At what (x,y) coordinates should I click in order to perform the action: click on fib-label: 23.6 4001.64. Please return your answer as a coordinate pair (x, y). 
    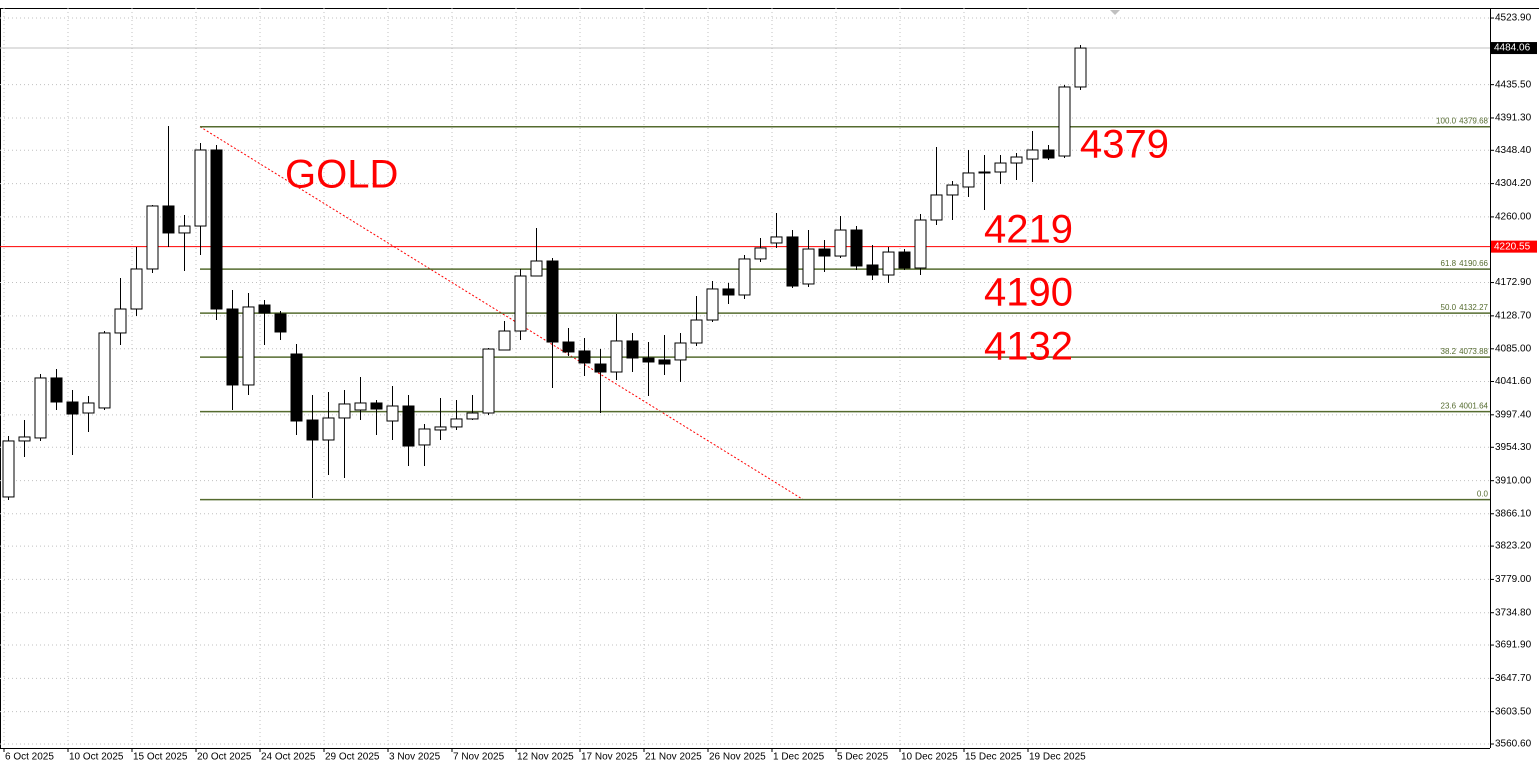
    Looking at the image, I should click on (1465, 406).